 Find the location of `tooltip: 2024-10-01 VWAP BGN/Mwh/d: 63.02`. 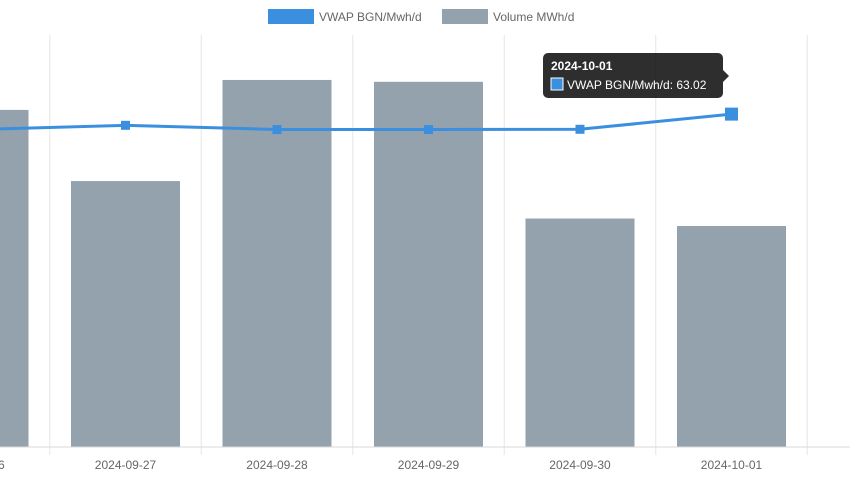

tooltip: 2024-10-01 VWAP BGN/Mwh/d: 63.02 is located at coordinates (636, 75).